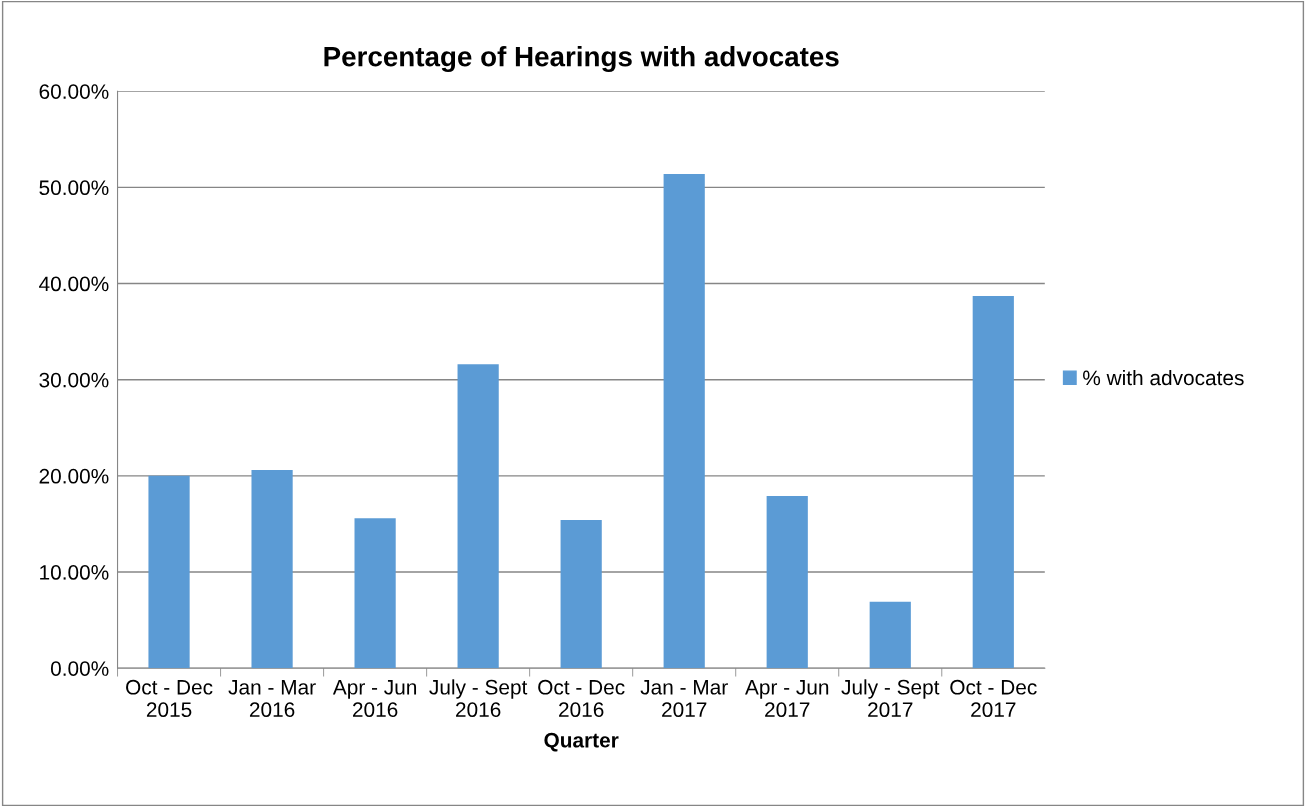 This screenshot has width=1306, height=807. I want to click on x-tick-label: Jan - Mar 2017, so click(684, 699).